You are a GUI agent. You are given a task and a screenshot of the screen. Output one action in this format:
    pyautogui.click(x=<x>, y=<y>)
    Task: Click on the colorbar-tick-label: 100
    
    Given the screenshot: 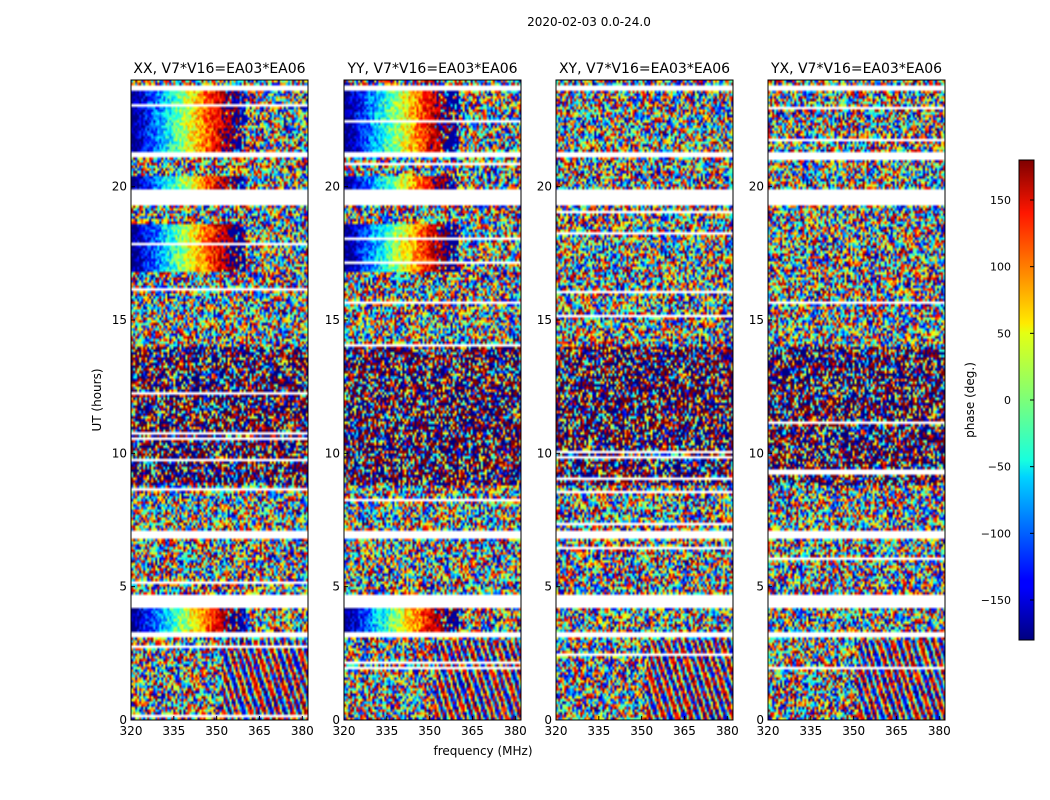 What is the action you would take?
    pyautogui.click(x=1000, y=267)
    